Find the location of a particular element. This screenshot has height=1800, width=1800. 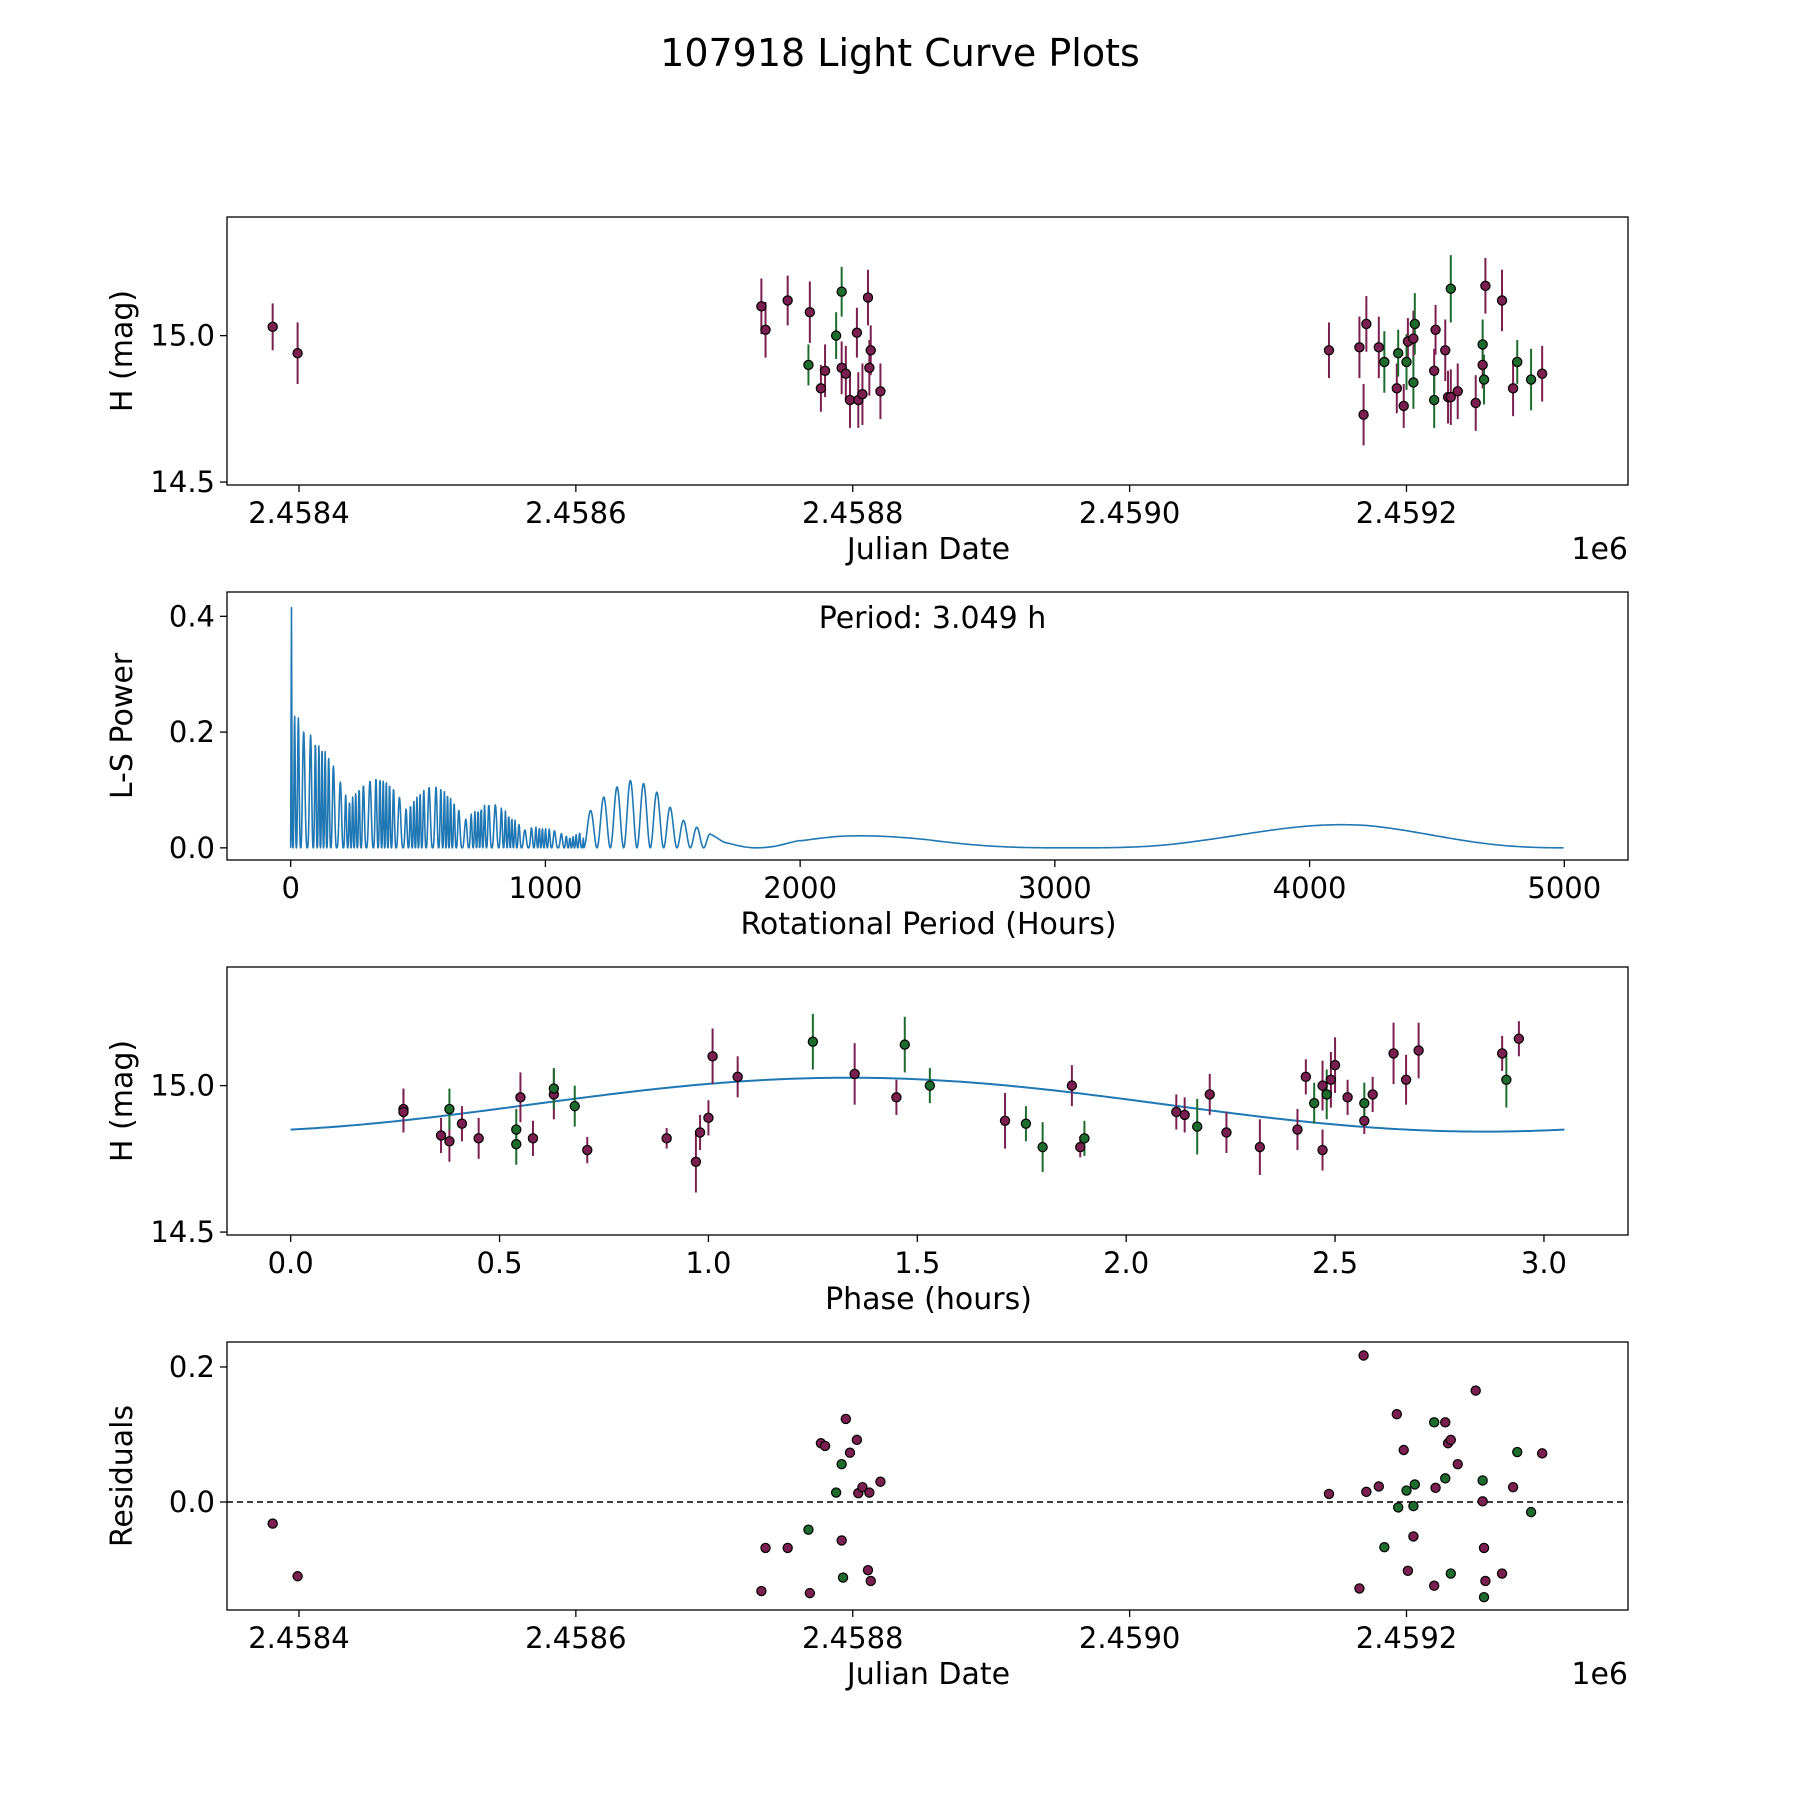

periodogram-x-axis-label: Rotational Period (Hours) is located at coordinates (928, 924).